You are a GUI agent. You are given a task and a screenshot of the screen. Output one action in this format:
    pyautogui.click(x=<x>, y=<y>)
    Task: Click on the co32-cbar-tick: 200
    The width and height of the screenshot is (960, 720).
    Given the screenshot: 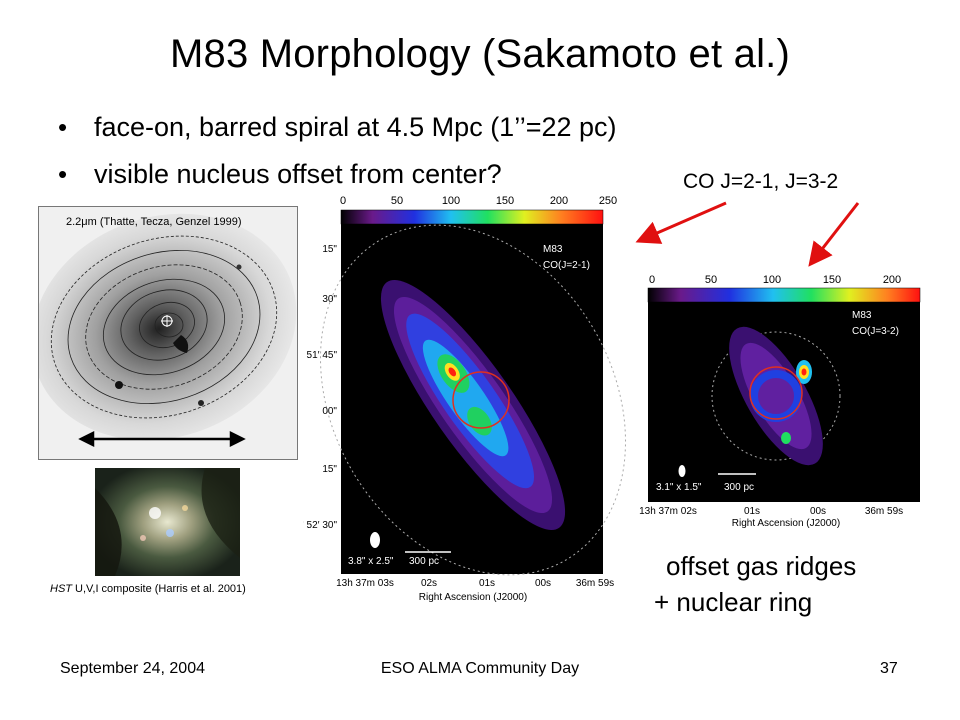 What is the action you would take?
    pyautogui.click(x=892, y=280)
    